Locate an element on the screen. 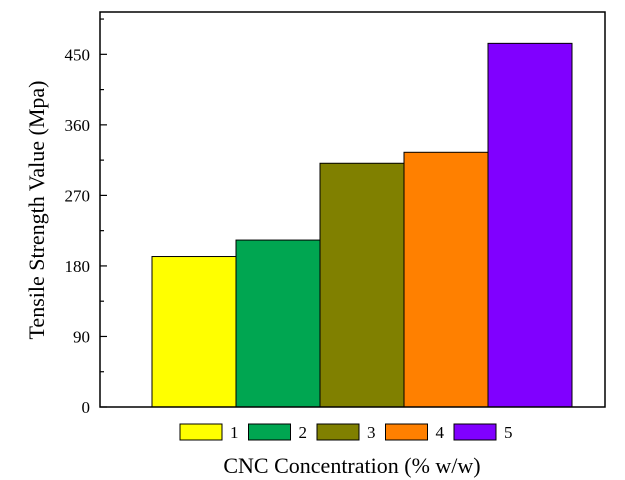 This screenshot has width=625, height=480. legend-label-2: 2 is located at coordinates (303, 432).